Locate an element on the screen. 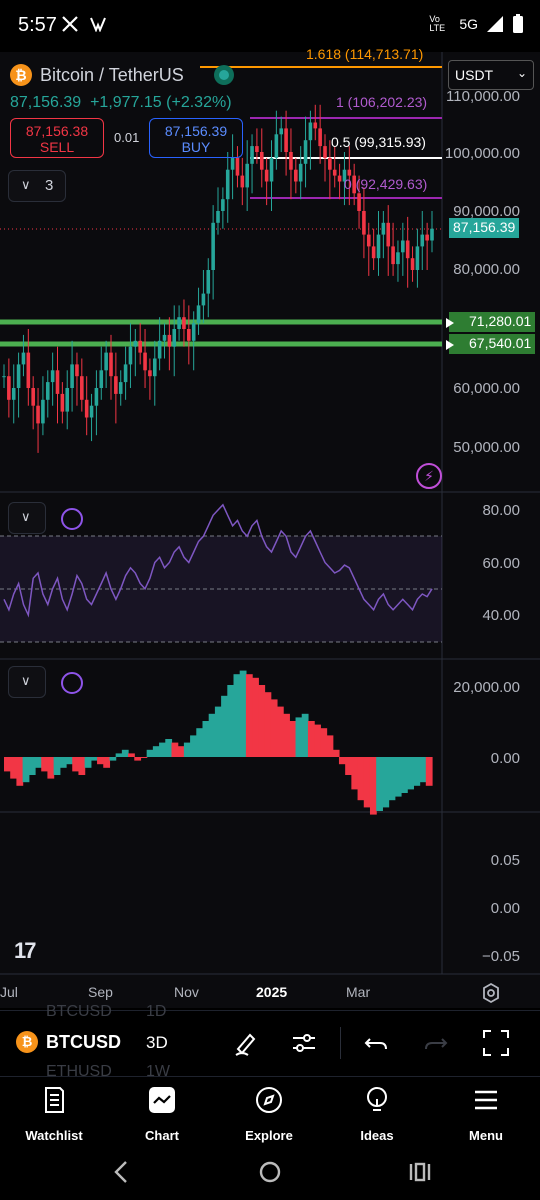 The height and width of the screenshot is (1200, 540). redo-icon is located at coordinates (436, 1043).